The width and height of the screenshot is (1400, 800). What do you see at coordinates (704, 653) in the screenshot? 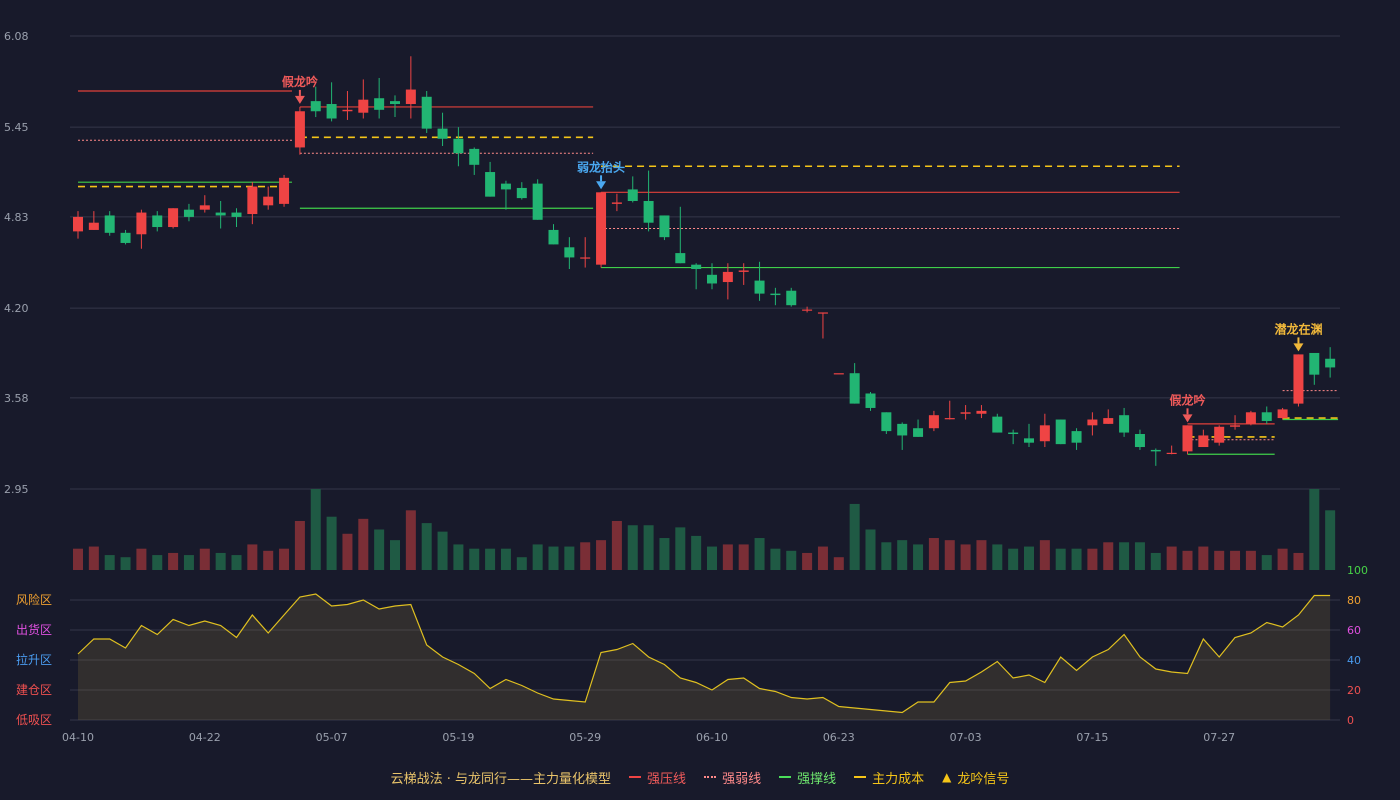
I see `oscillator-line` at bounding box center [704, 653].